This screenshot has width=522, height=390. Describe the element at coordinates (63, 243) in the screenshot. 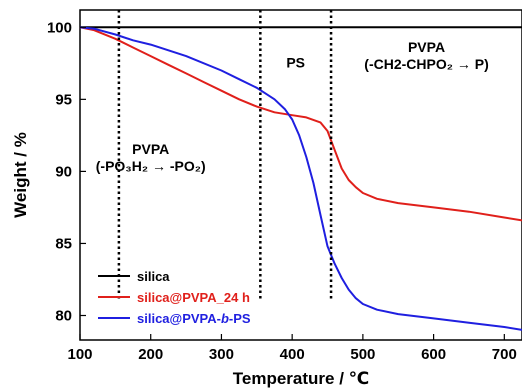

I see `y-tick-label: 85` at that location.